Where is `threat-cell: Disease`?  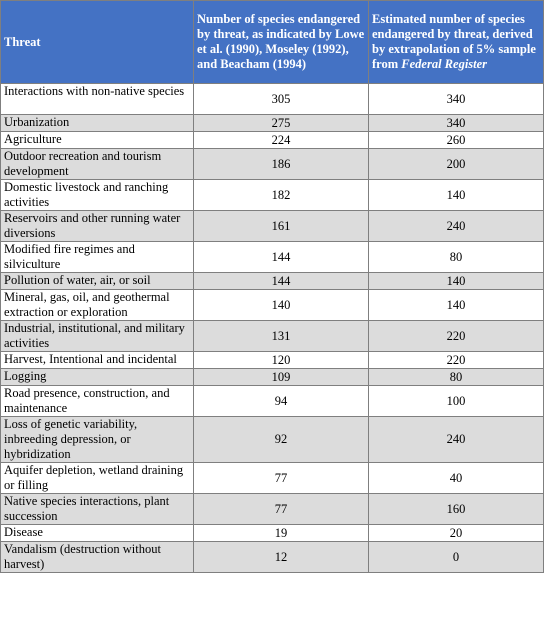 threat-cell: Disease is located at coordinates (97, 533).